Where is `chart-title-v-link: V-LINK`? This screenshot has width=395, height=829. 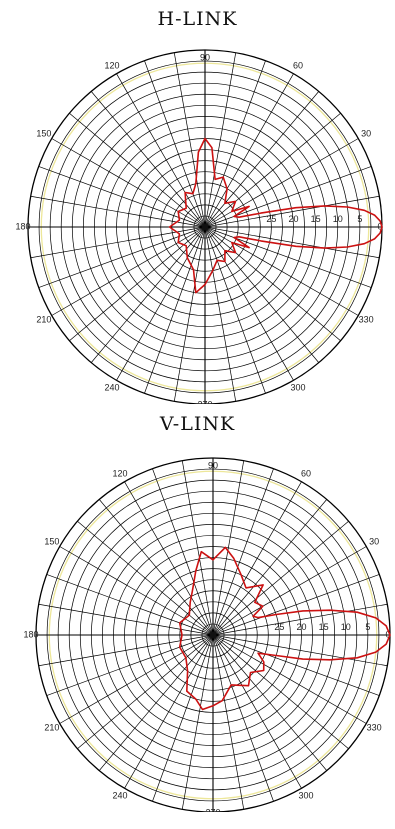
chart-title-v-link: V-LINK is located at coordinates (197, 424).